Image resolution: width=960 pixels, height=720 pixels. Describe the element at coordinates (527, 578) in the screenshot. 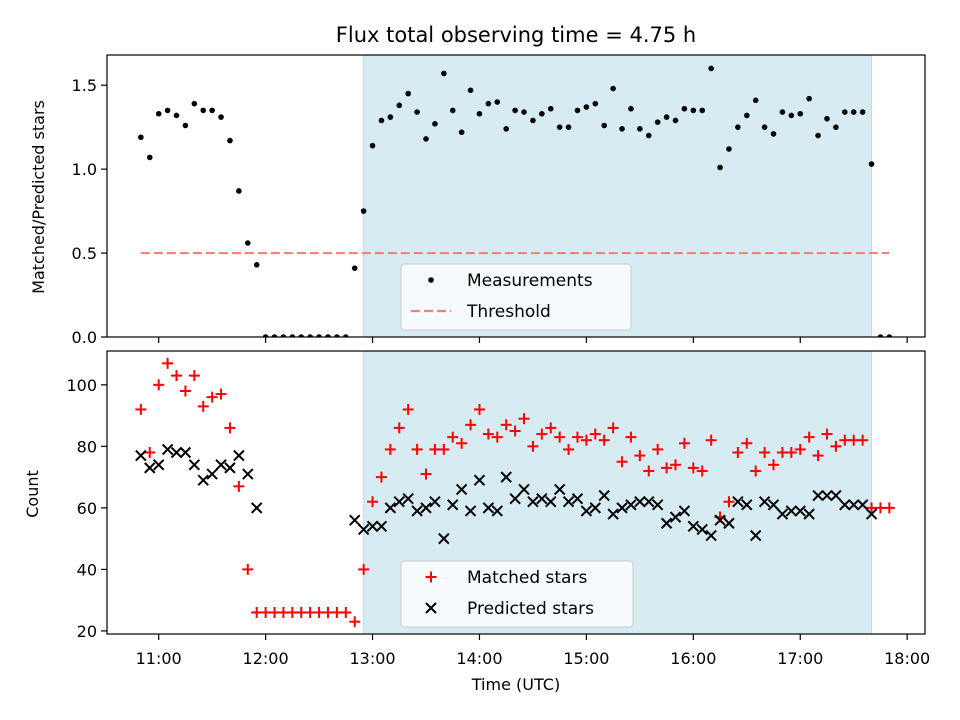

I see `legend-label: Matched stars` at that location.